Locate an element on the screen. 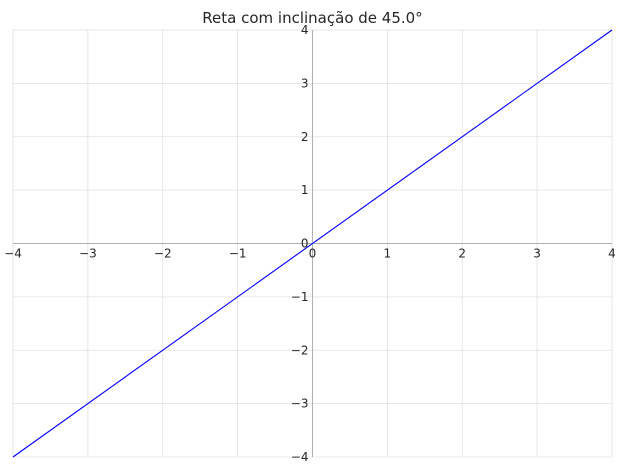 This screenshot has width=625, height=470. x-tick-label: 2 is located at coordinates (462, 254).